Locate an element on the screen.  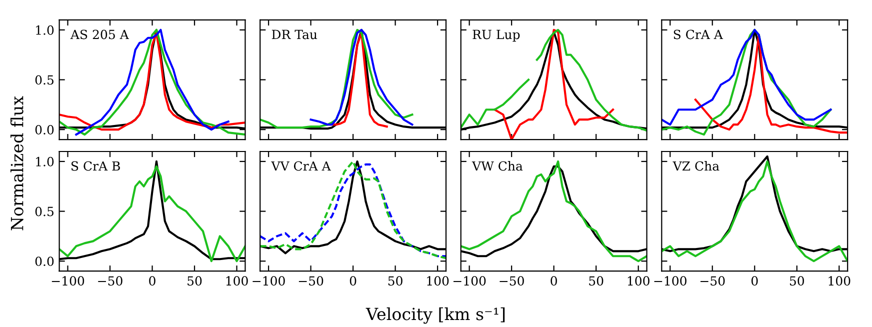
x-axis-title: Velocity [km s⁻¹] is located at coordinates (435, 315).